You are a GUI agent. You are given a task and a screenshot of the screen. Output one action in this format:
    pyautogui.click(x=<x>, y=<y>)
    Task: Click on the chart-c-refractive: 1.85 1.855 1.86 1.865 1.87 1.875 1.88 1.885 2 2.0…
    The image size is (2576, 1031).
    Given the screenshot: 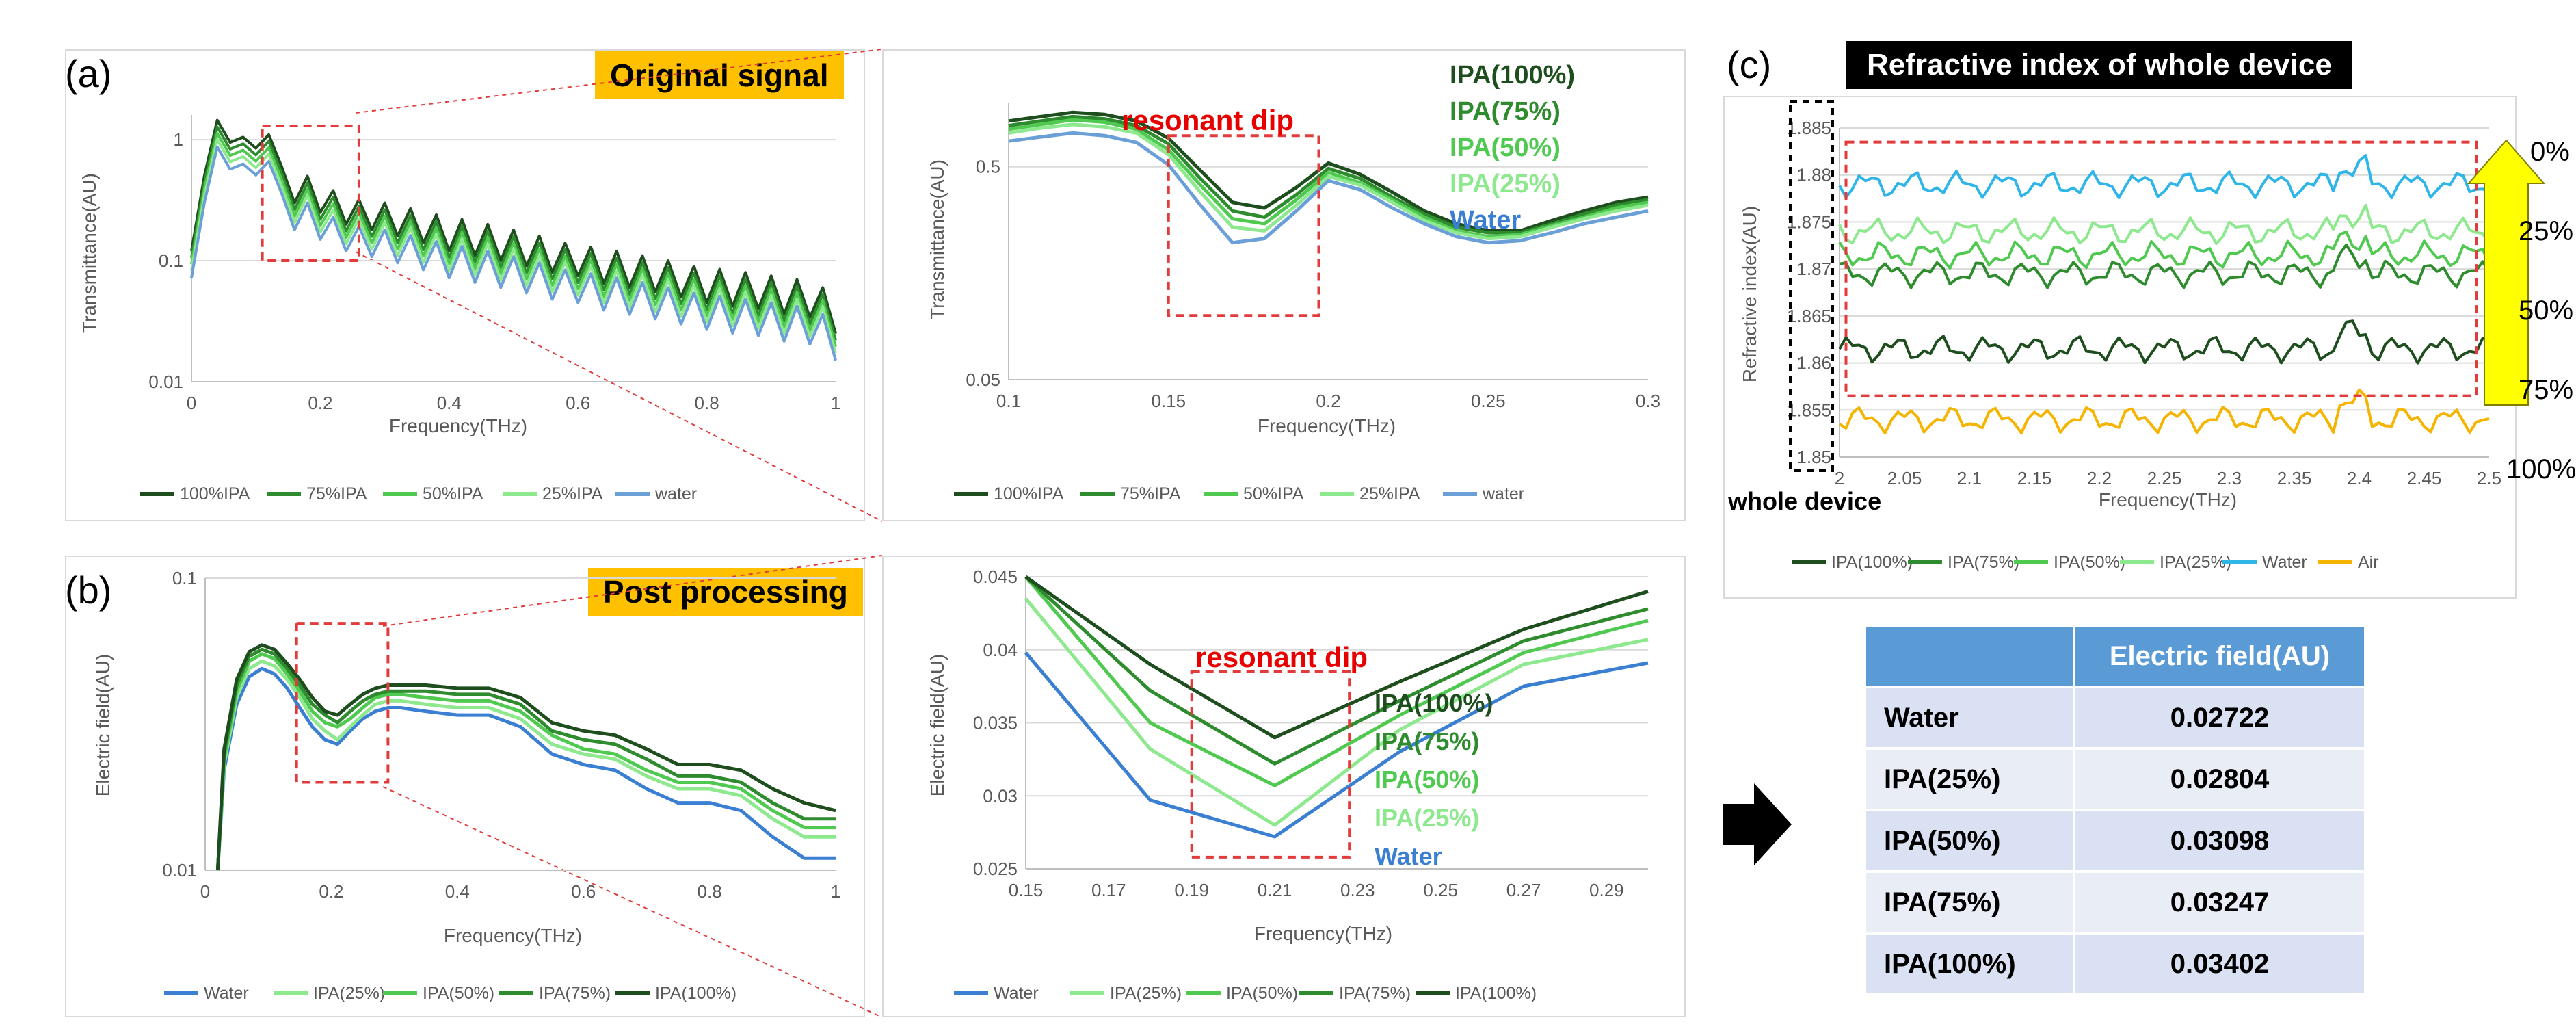 What is the action you would take?
    pyautogui.click(x=2120, y=336)
    